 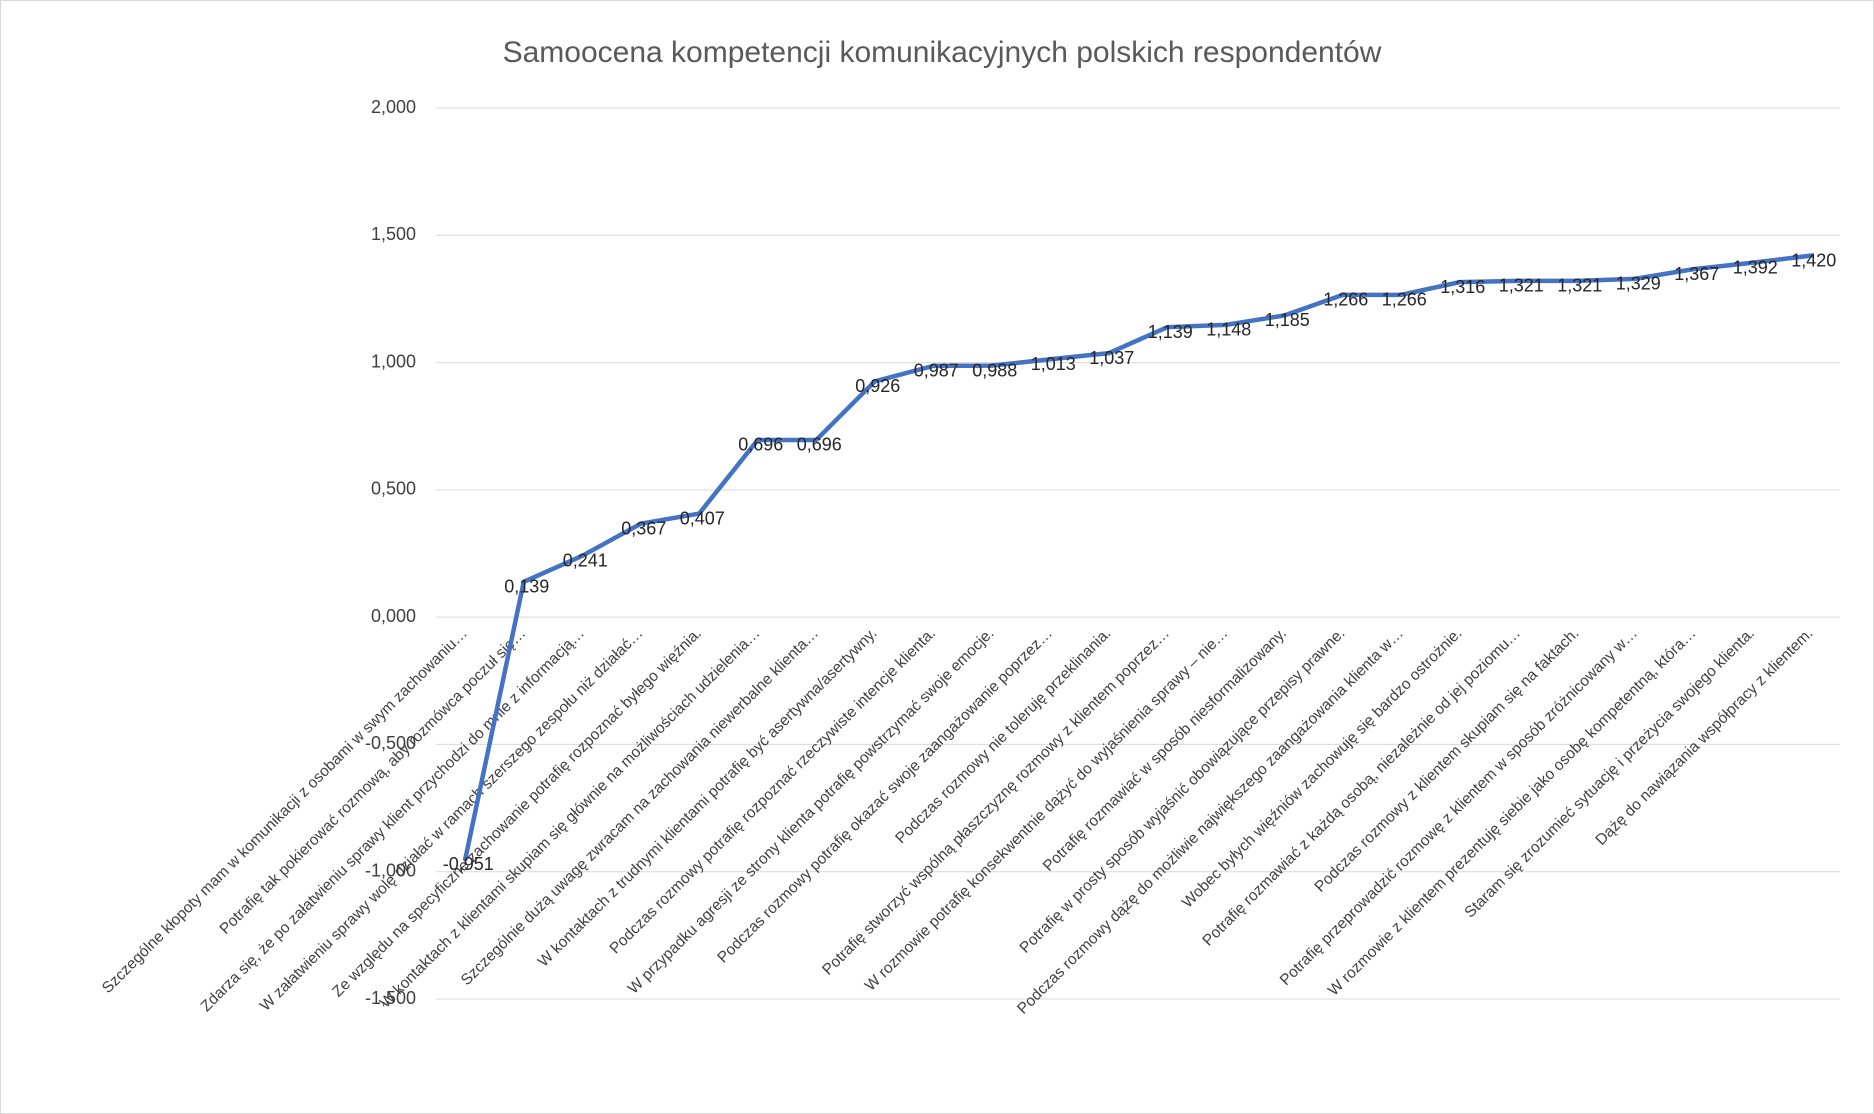 I want to click on data-label: 1,316, so click(x=1462, y=287).